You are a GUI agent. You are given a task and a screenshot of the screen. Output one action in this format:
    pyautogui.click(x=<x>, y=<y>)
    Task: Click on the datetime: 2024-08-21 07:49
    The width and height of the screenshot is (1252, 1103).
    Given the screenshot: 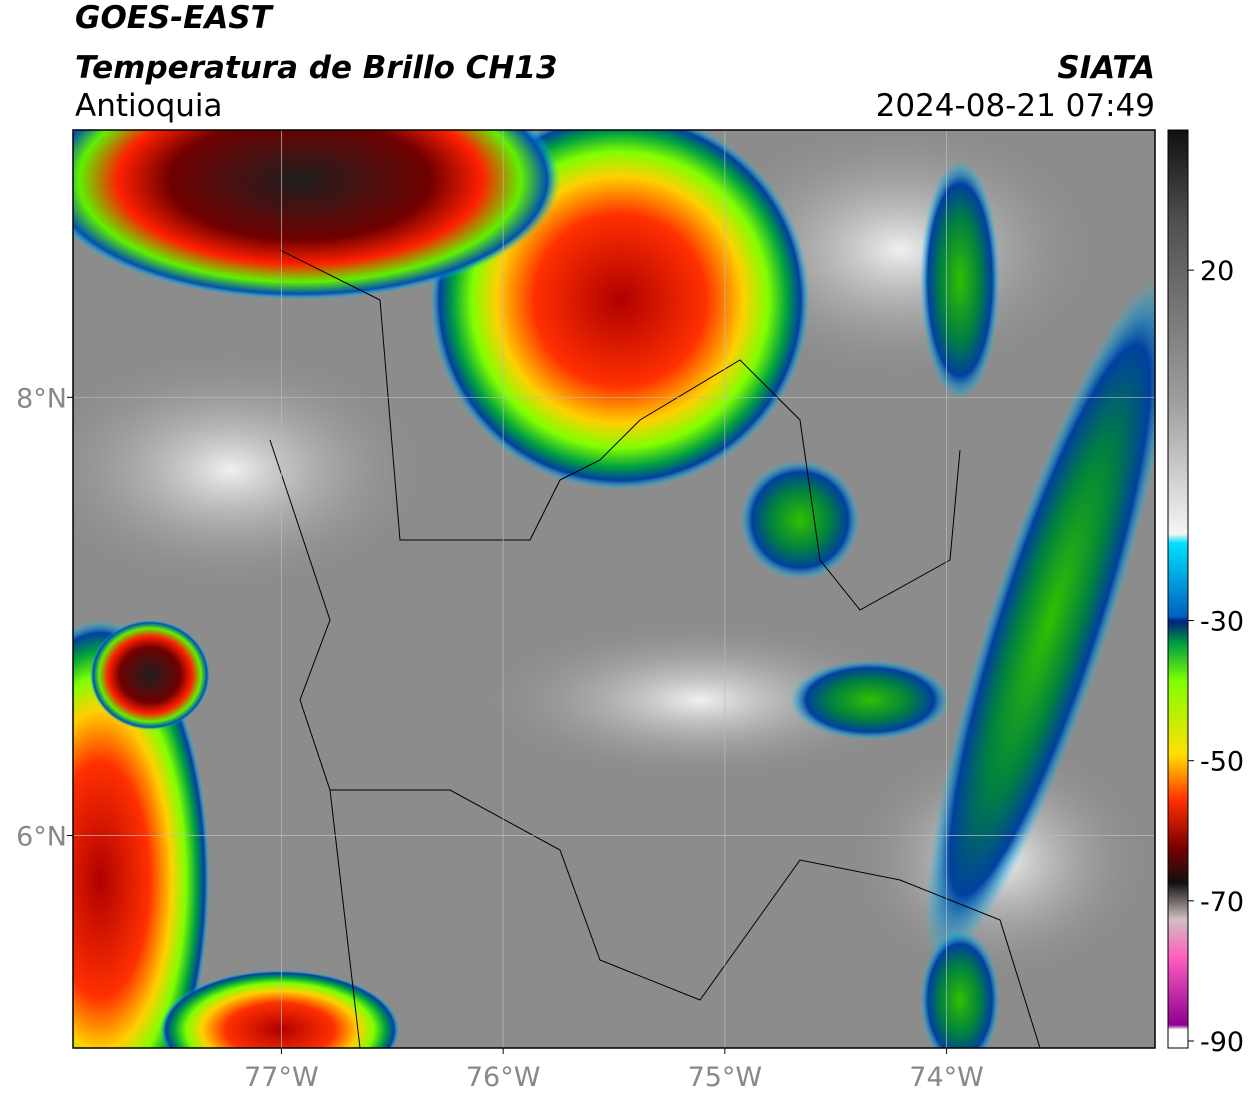 What is the action you would take?
    pyautogui.click(x=1015, y=106)
    